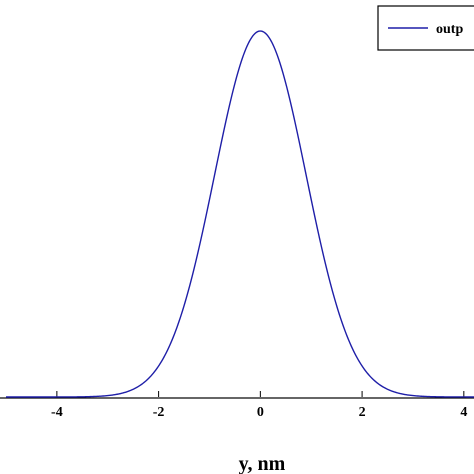 This screenshot has height=474, width=474. I want to click on x-tick-label: -4, so click(57, 412).